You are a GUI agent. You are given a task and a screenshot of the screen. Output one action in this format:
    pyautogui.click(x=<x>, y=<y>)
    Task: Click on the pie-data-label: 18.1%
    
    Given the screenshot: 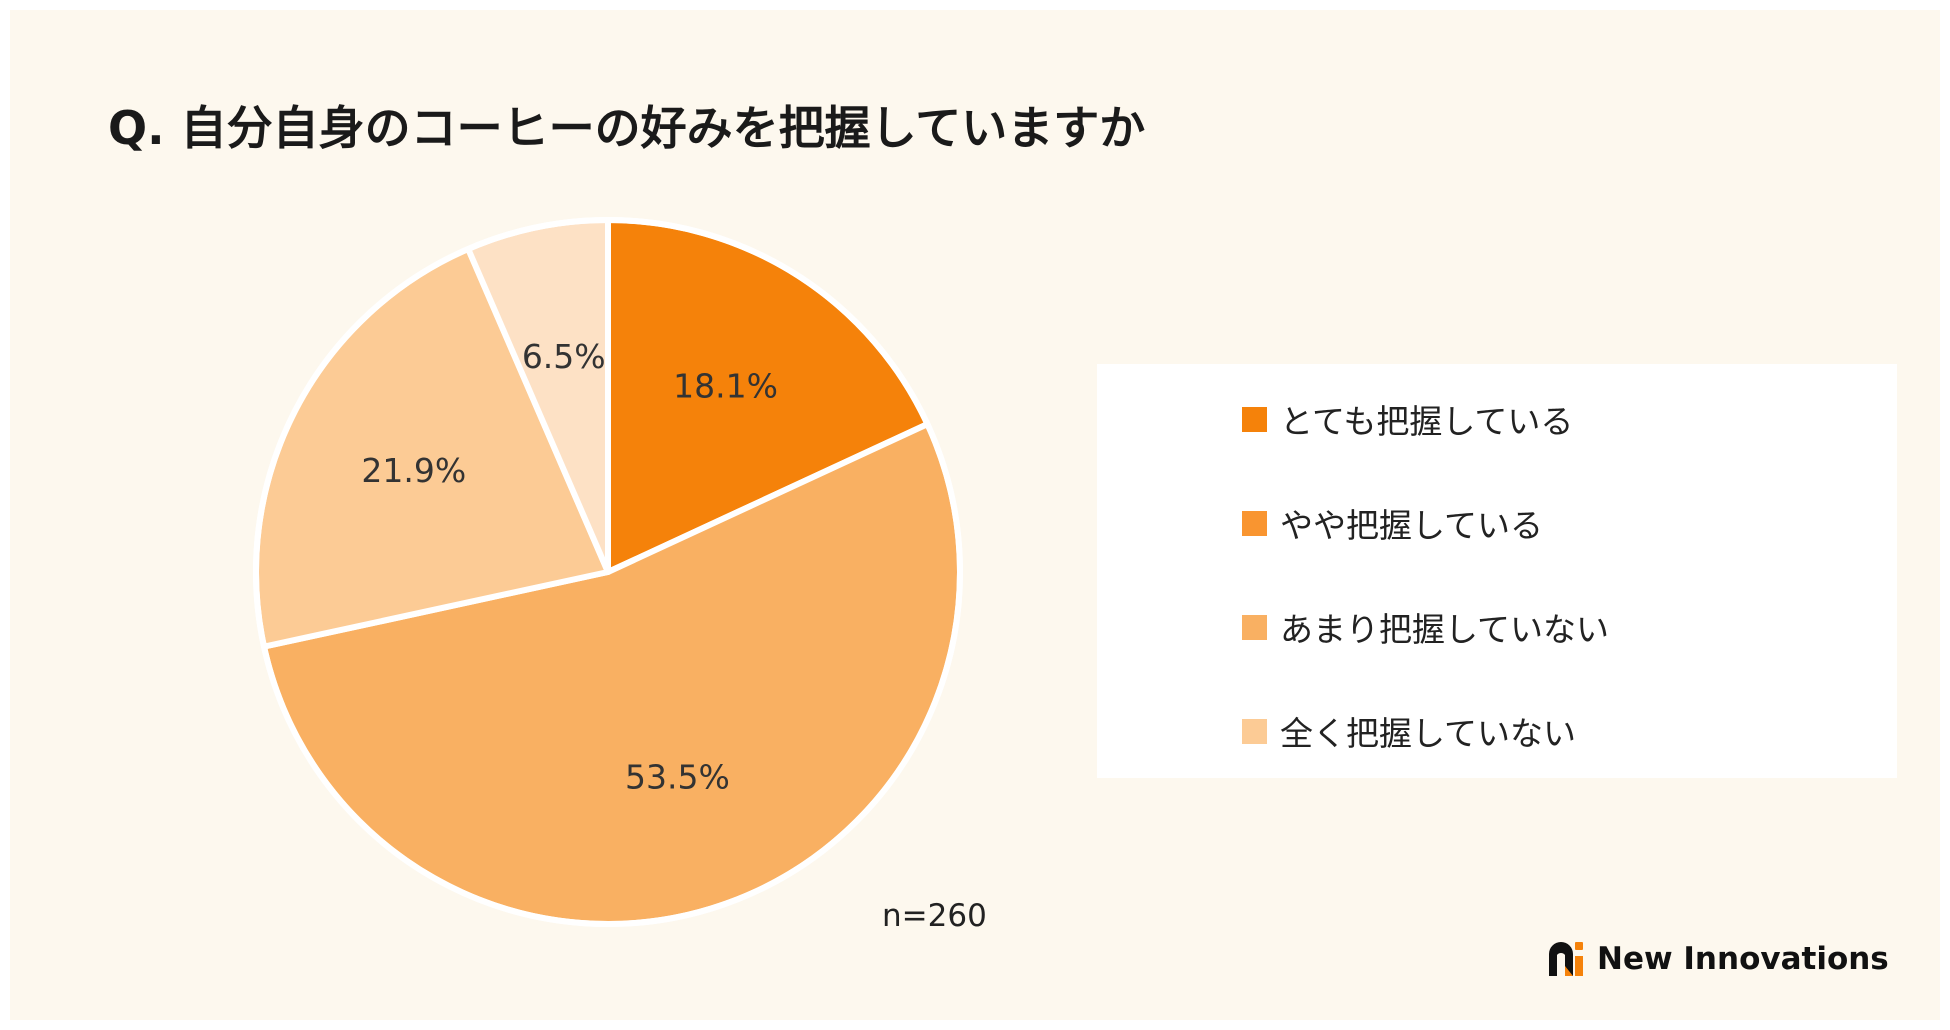 What is the action you would take?
    pyautogui.click(x=725, y=386)
    